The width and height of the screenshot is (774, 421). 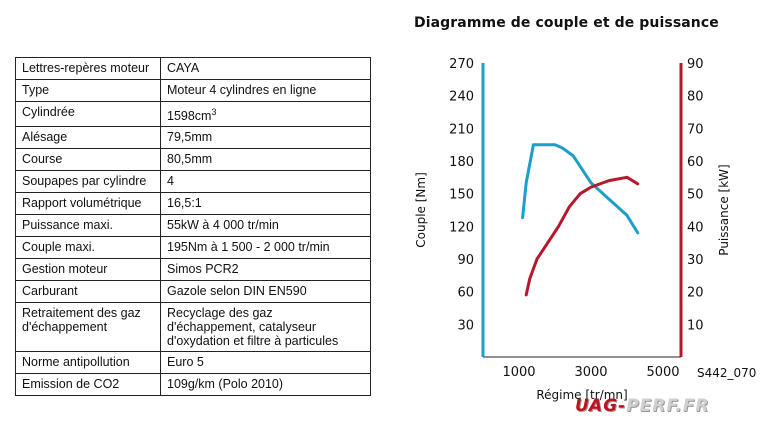 I want to click on spec-label: Emission de CO2, so click(x=88, y=385).